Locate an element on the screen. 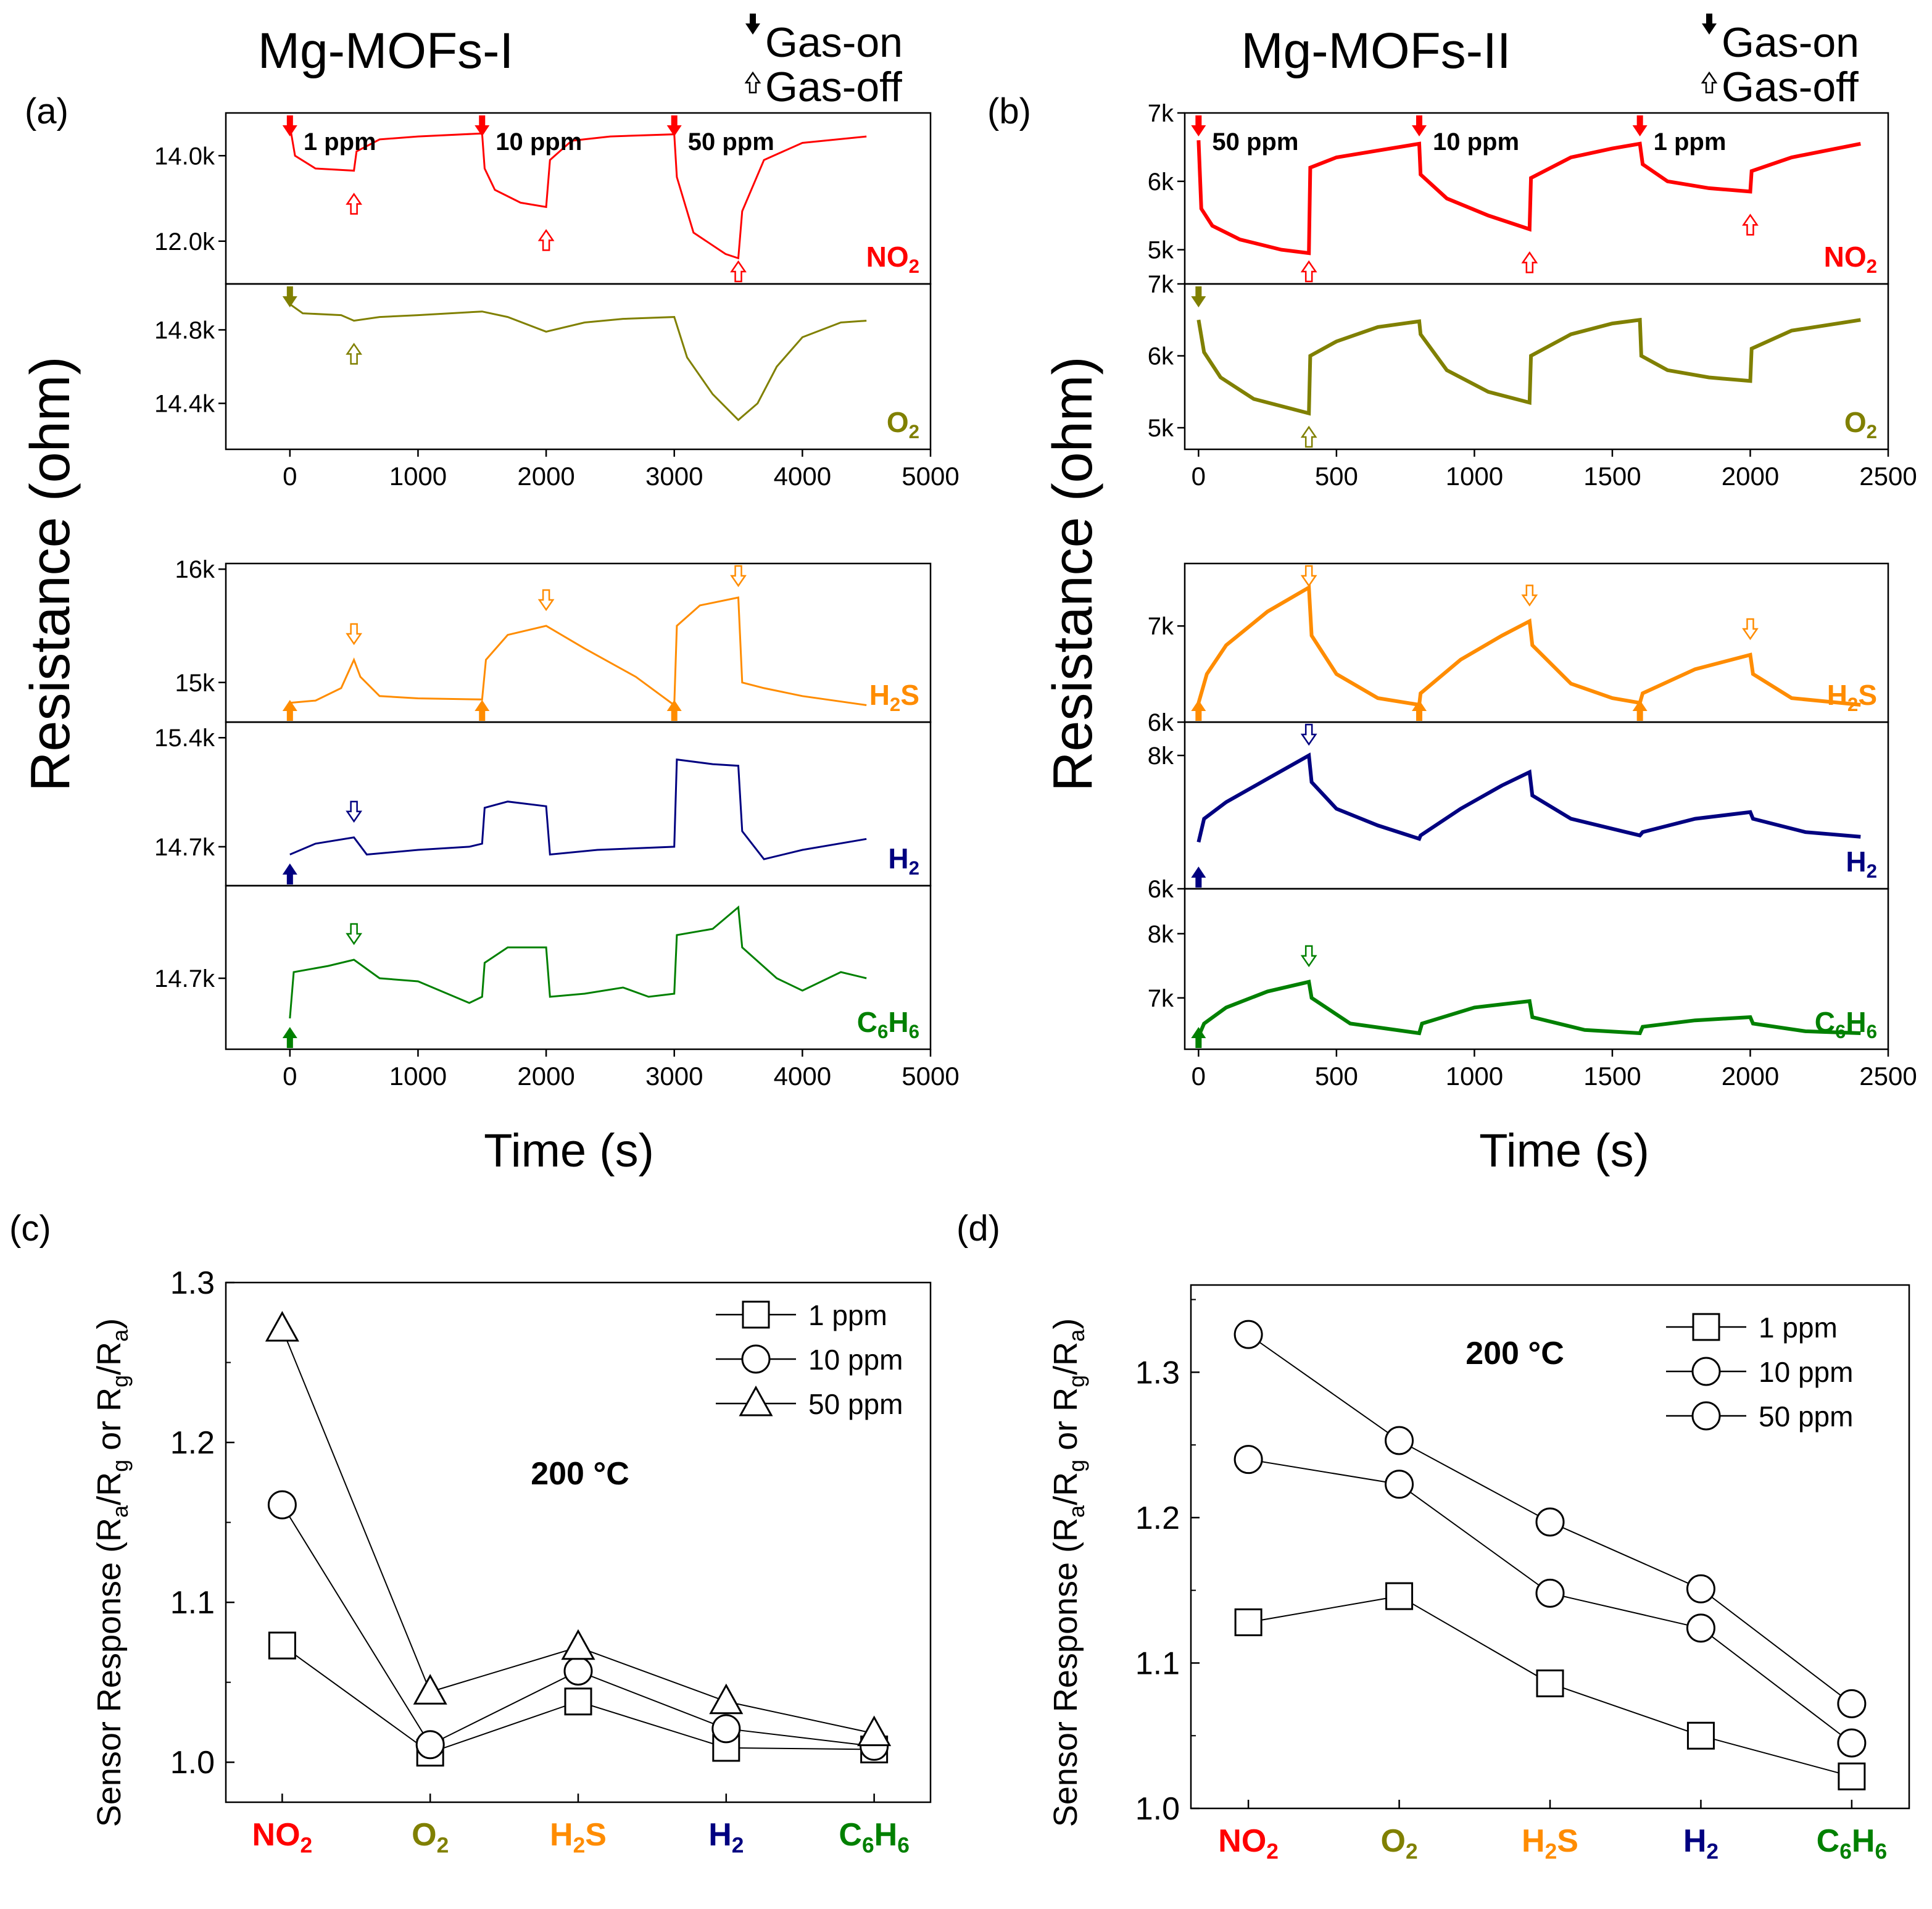  subplot-frame-H2S is located at coordinates (1536, 642).